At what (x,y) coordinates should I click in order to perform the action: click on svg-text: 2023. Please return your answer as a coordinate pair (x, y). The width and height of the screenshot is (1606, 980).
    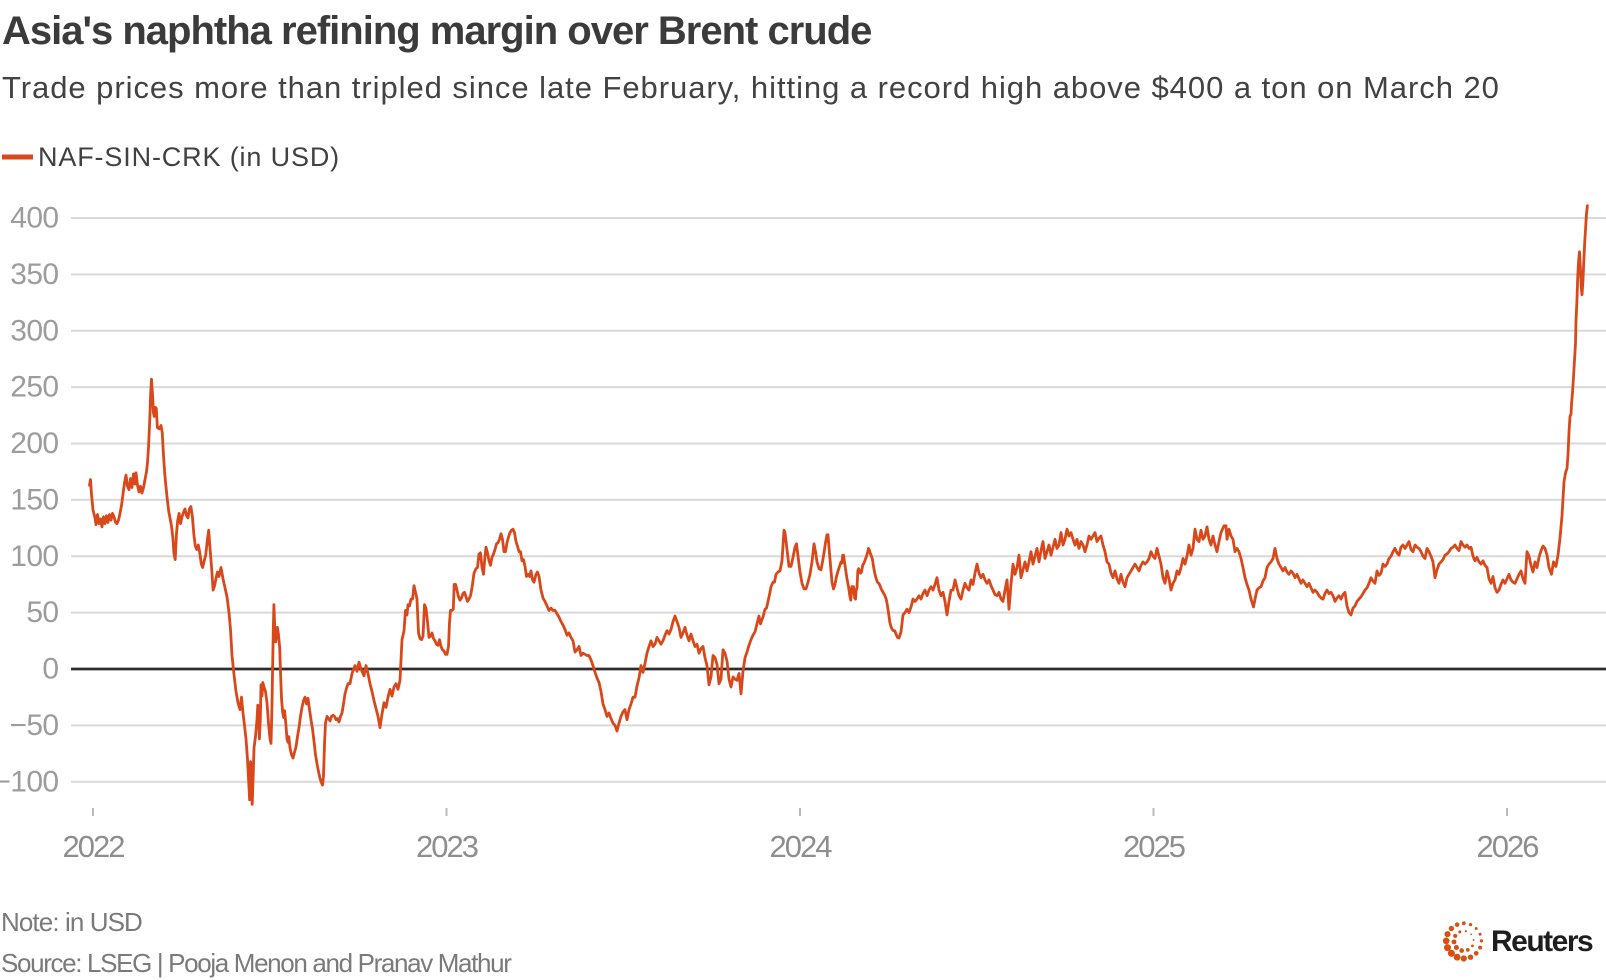
    Looking at the image, I should click on (447, 846).